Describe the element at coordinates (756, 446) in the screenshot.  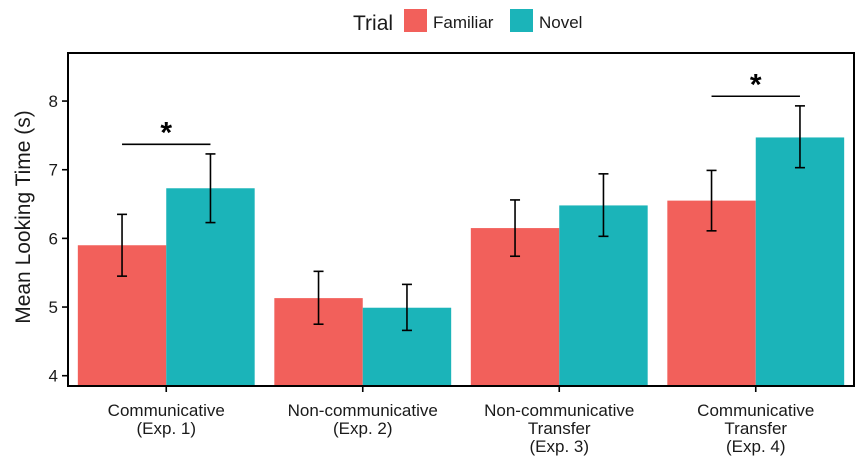
I see `x-tick-label-line: (Exp. 4)` at that location.